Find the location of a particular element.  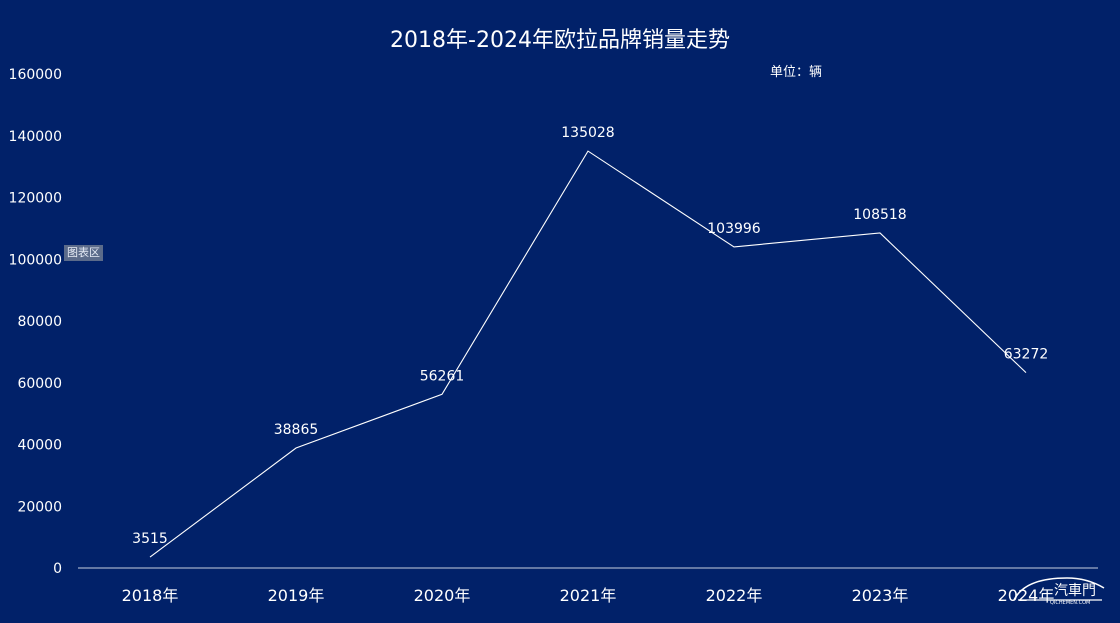

x-axis: 2018年 2019年 2020年 2021年 2022年 2023年 2024年 is located at coordinates (588, 595).